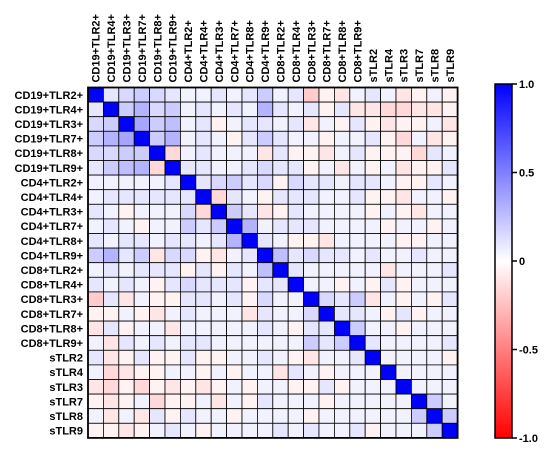  Describe the element at coordinates (52, 242) in the screenshot. I see `row-label: CD4+TLR8+` at that location.